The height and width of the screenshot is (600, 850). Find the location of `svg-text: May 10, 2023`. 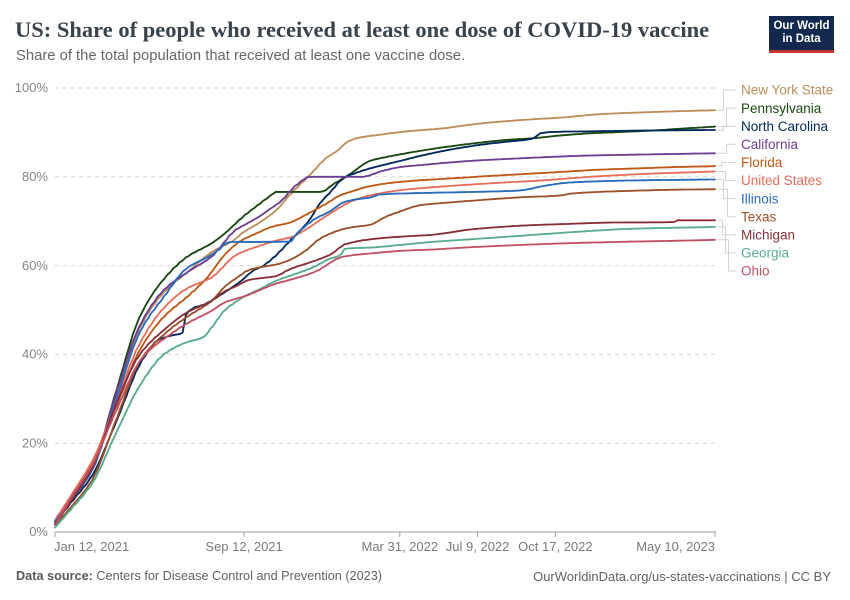

svg-text: May 10, 2023 is located at coordinates (675, 546).